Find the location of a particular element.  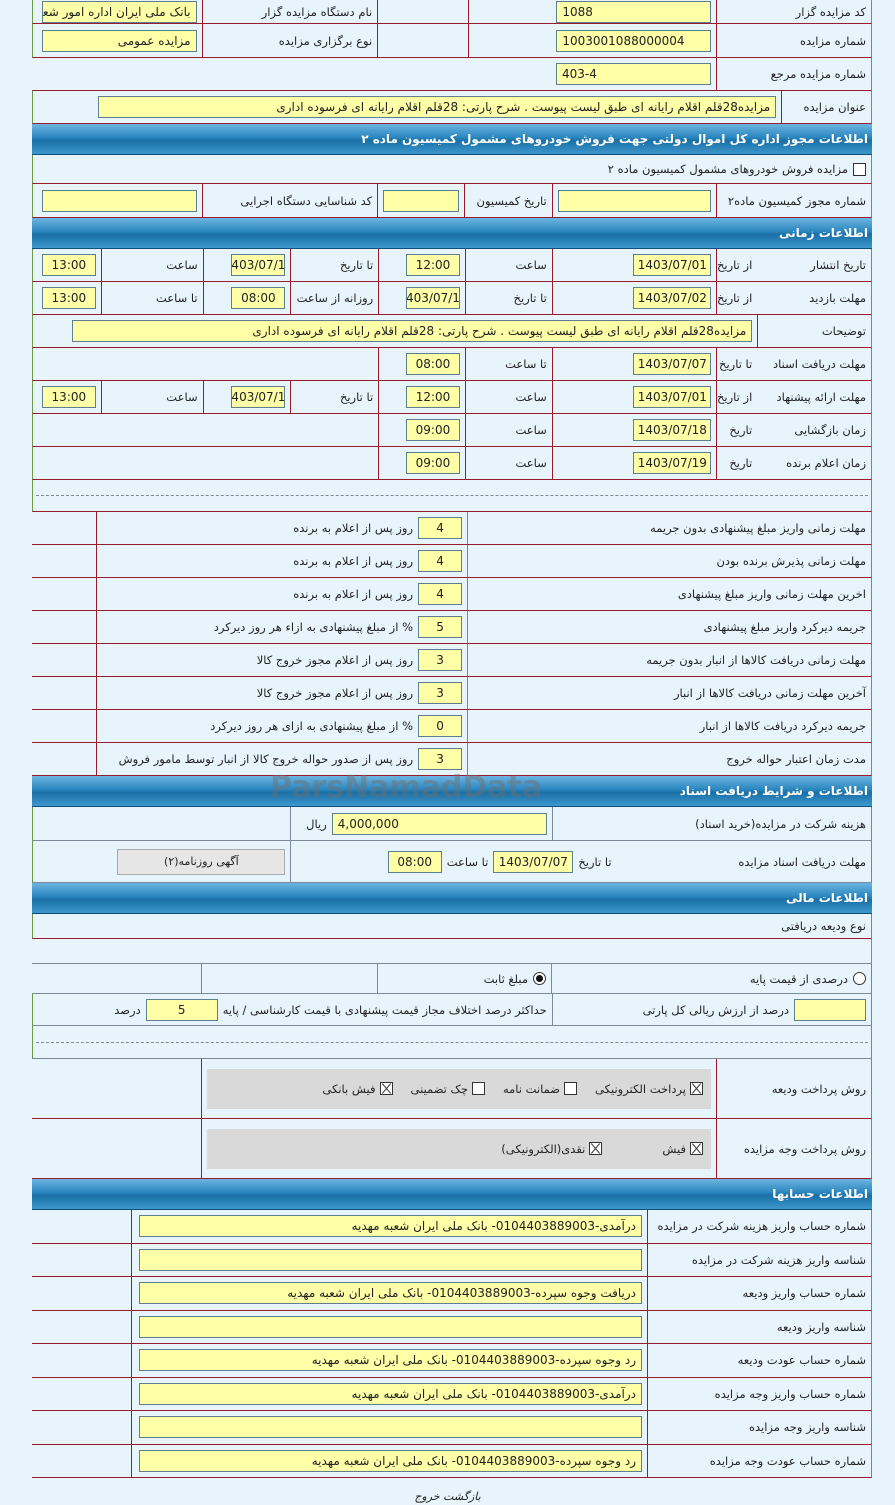

percent-of-value-field is located at coordinates (830, 1009).